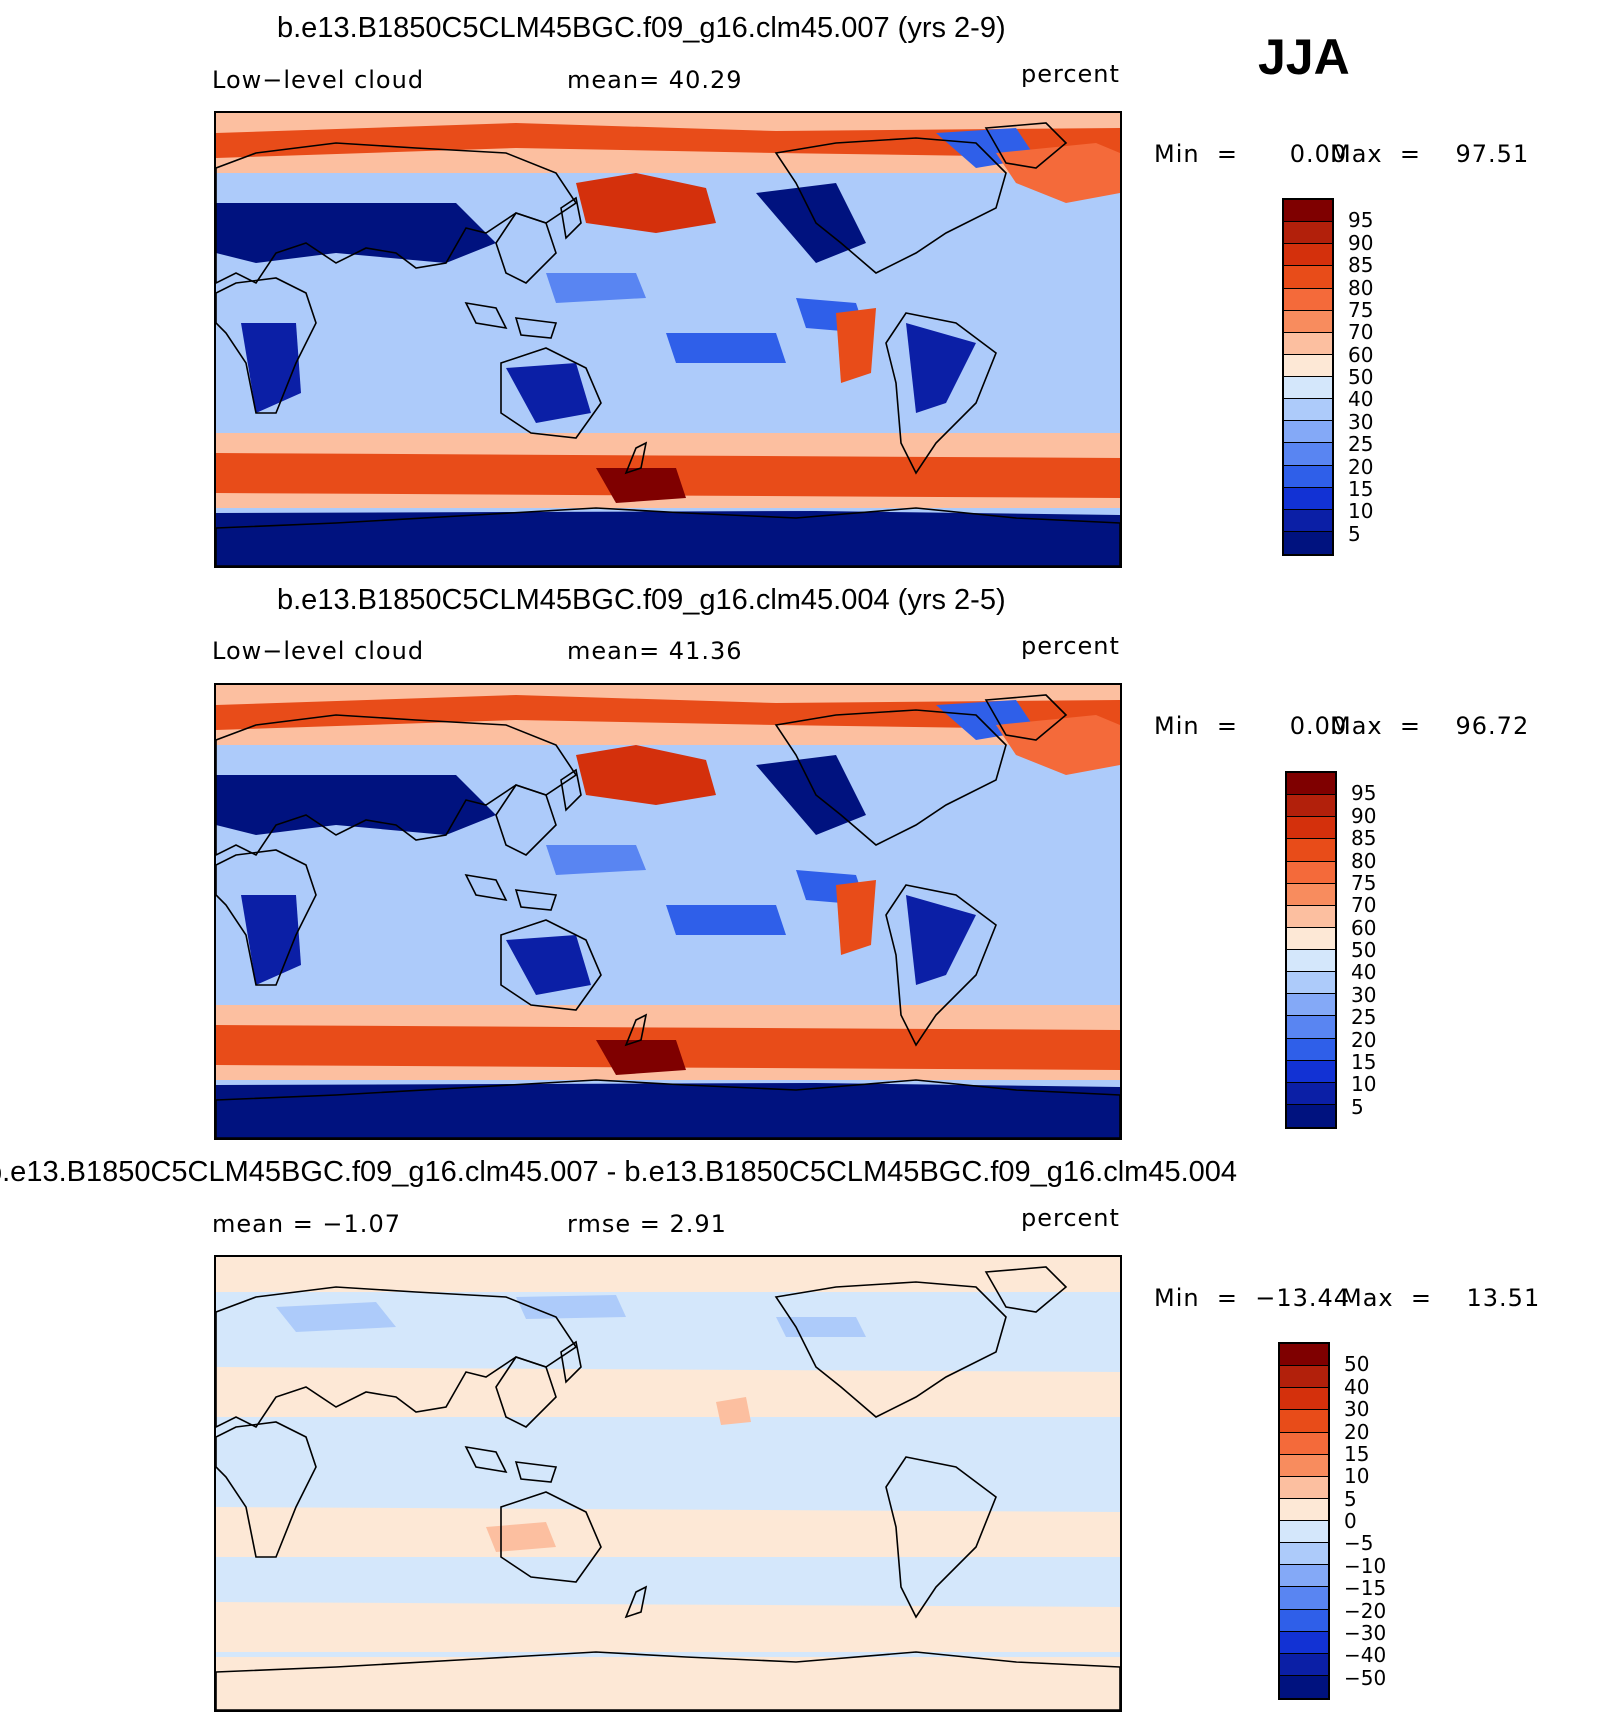 The width and height of the screenshot is (1605, 1712). Describe the element at coordinates (1070, 74) in the screenshot. I see `panel-1-units-label: percent` at that location.